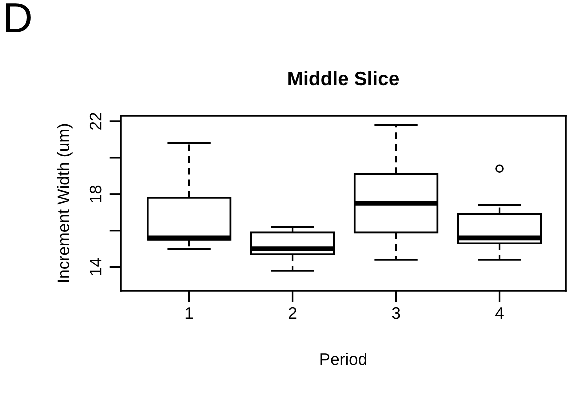 The image size is (569, 412). Describe the element at coordinates (65, 203) in the screenshot. I see `y-axis-title: Increment Width (um)` at that location.